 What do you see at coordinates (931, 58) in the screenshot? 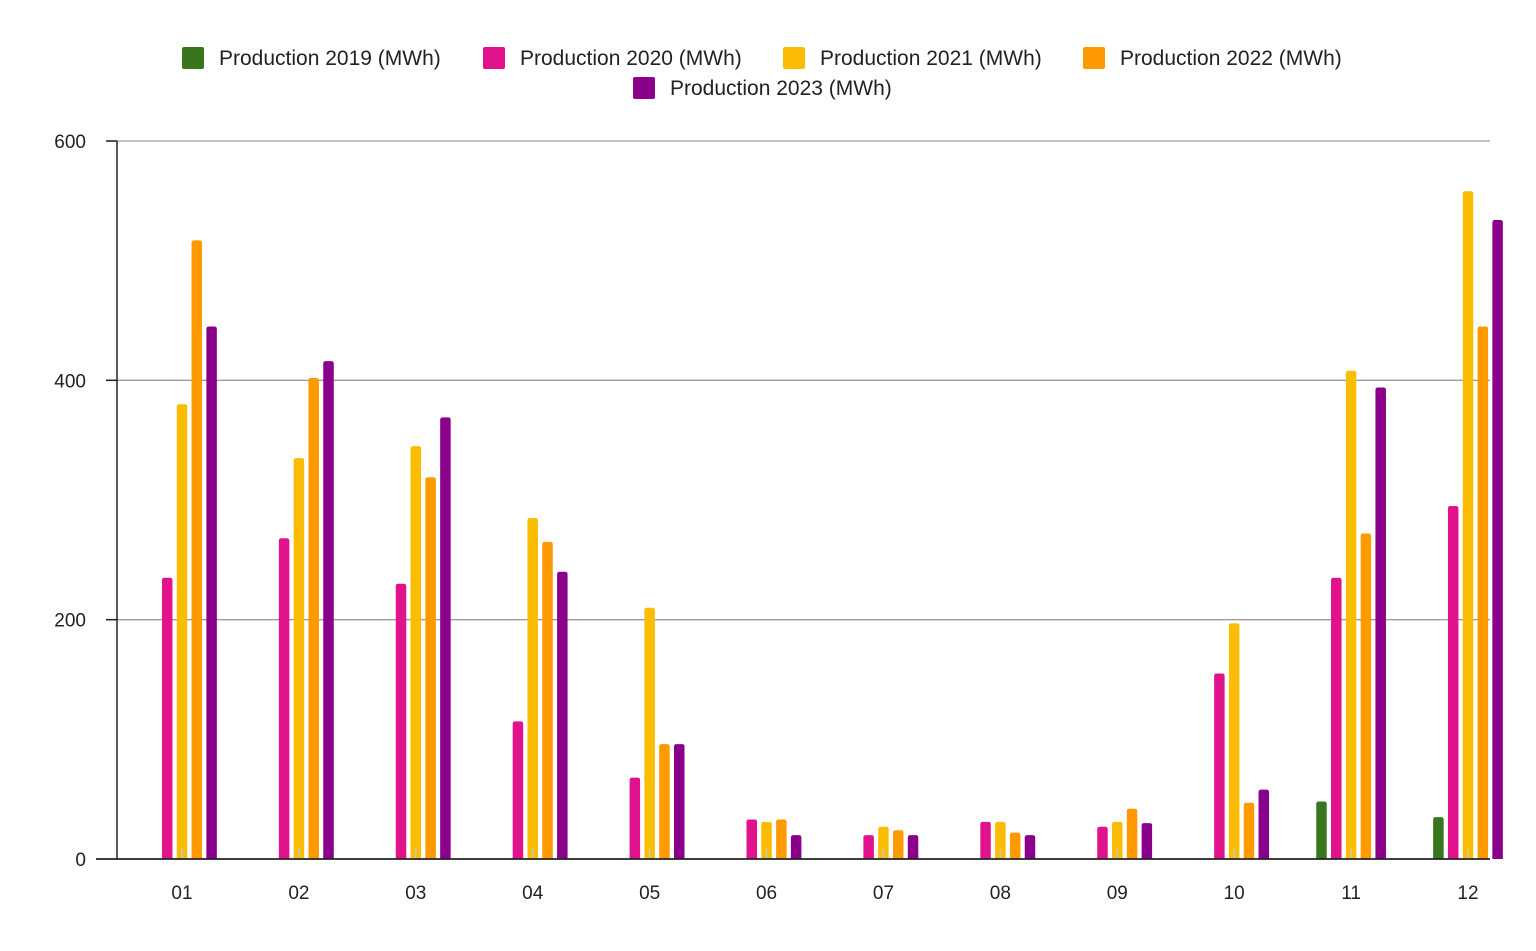
I see `legend-label: Production 2021 (MWh)` at bounding box center [931, 58].